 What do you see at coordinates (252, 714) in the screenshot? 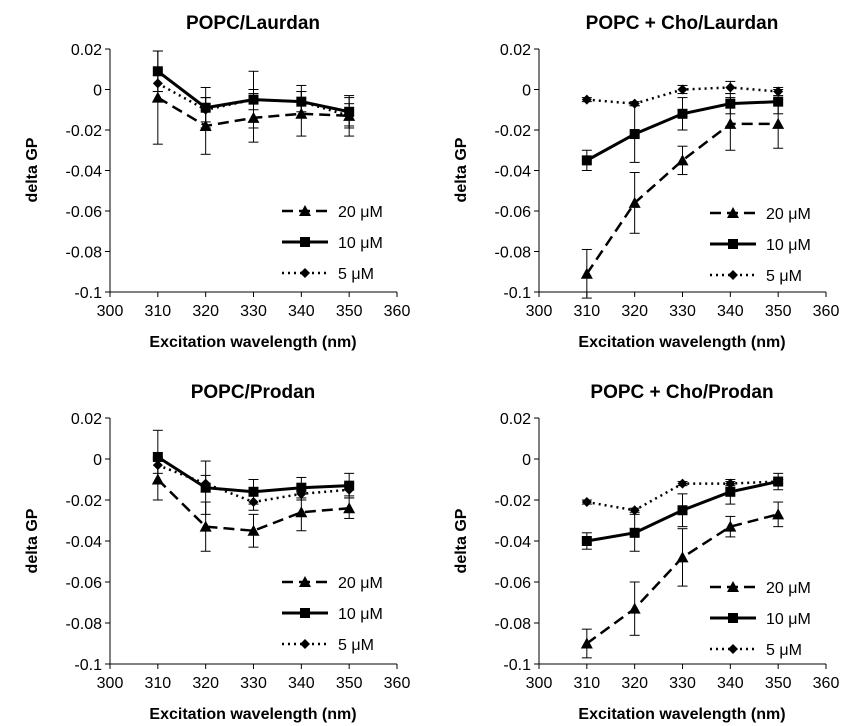
I see `x-axis-title: Excitation wavelength (nm)` at bounding box center [252, 714].